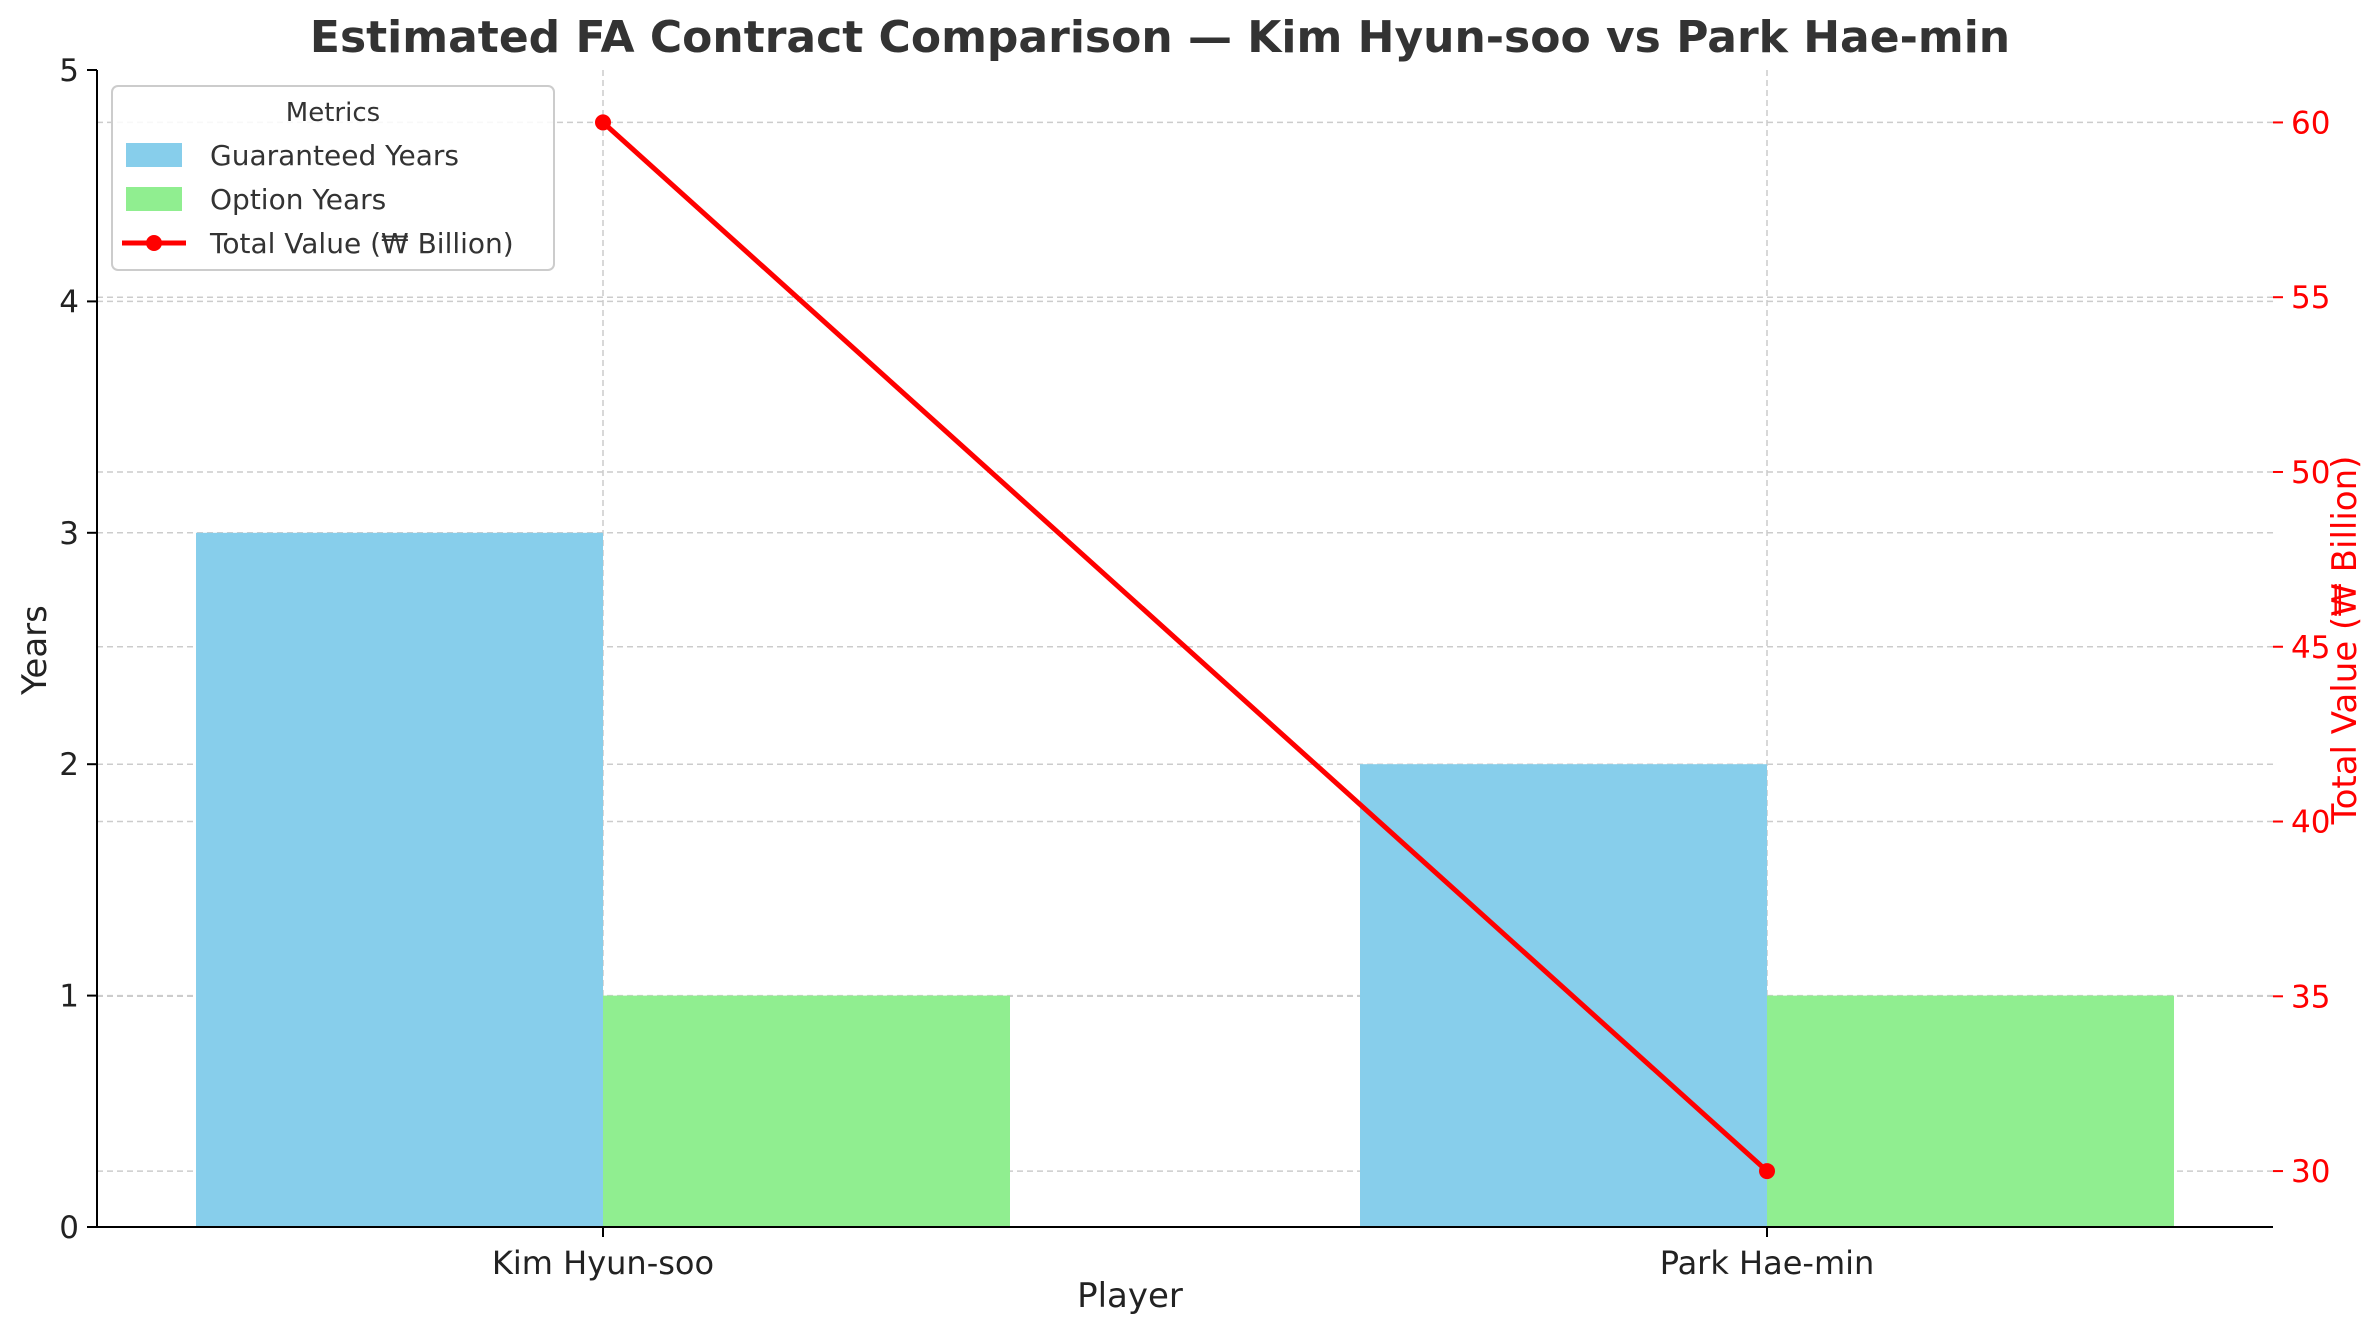 This screenshot has height=1330, width=2380. Describe the element at coordinates (69, 997) in the screenshot. I see `y-tick-label-1: 1` at that location.